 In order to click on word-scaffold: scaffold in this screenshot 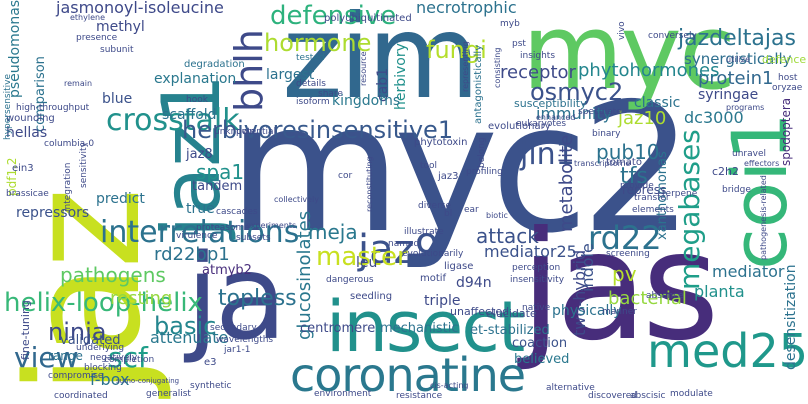, I will do `click(189, 115)`.